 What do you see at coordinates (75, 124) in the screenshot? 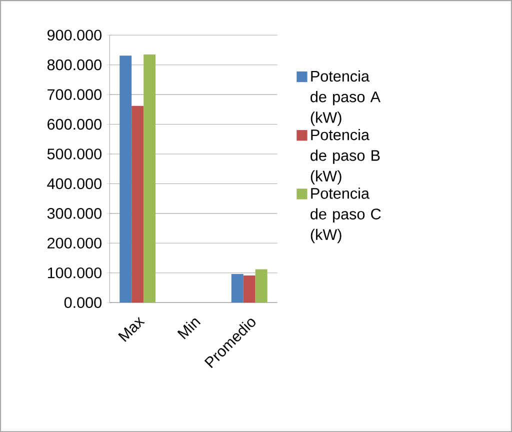
I see `y-tick-label: 600.000` at bounding box center [75, 124].